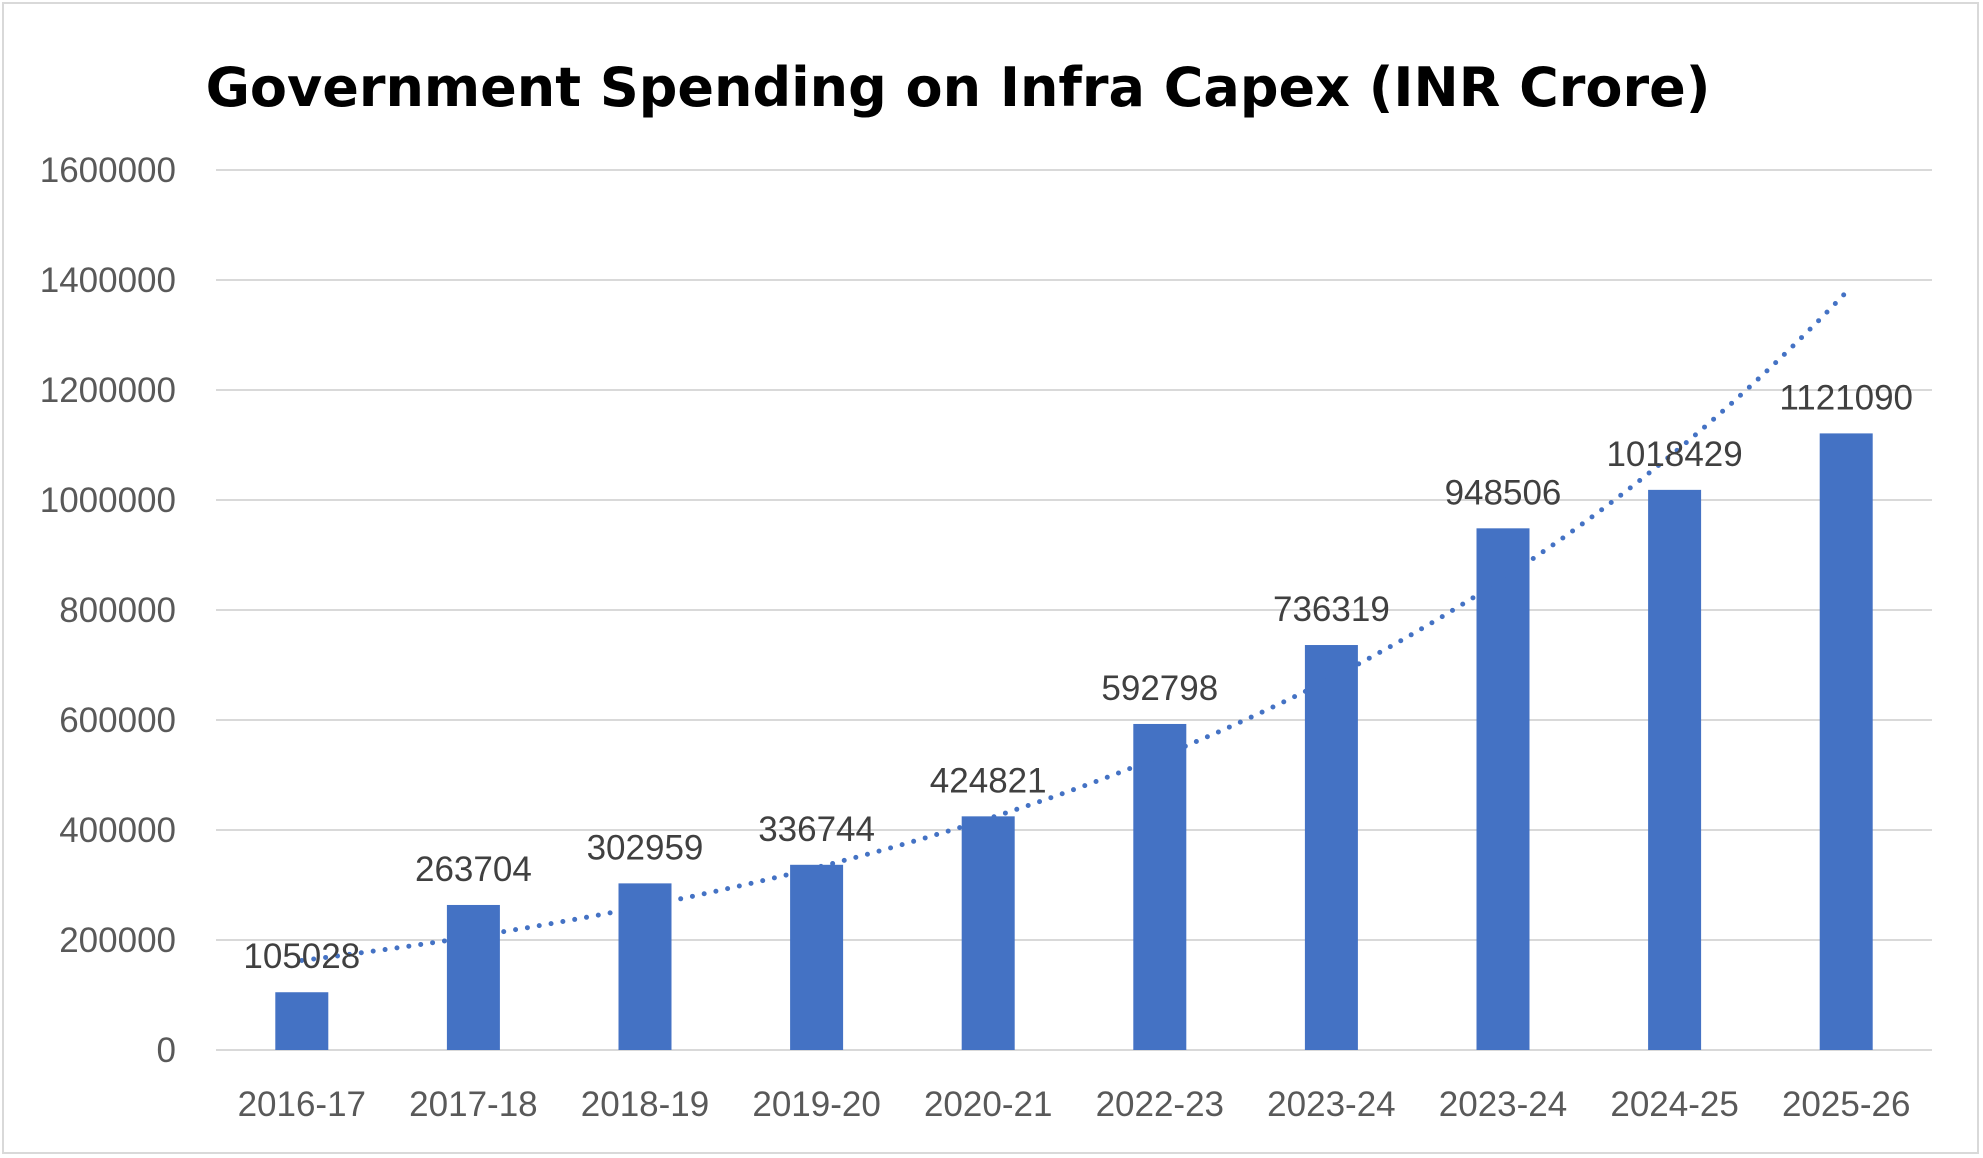 This screenshot has width=1983, height=1158. What do you see at coordinates (988, 780) in the screenshot?
I see `data-label: 424821` at bounding box center [988, 780].